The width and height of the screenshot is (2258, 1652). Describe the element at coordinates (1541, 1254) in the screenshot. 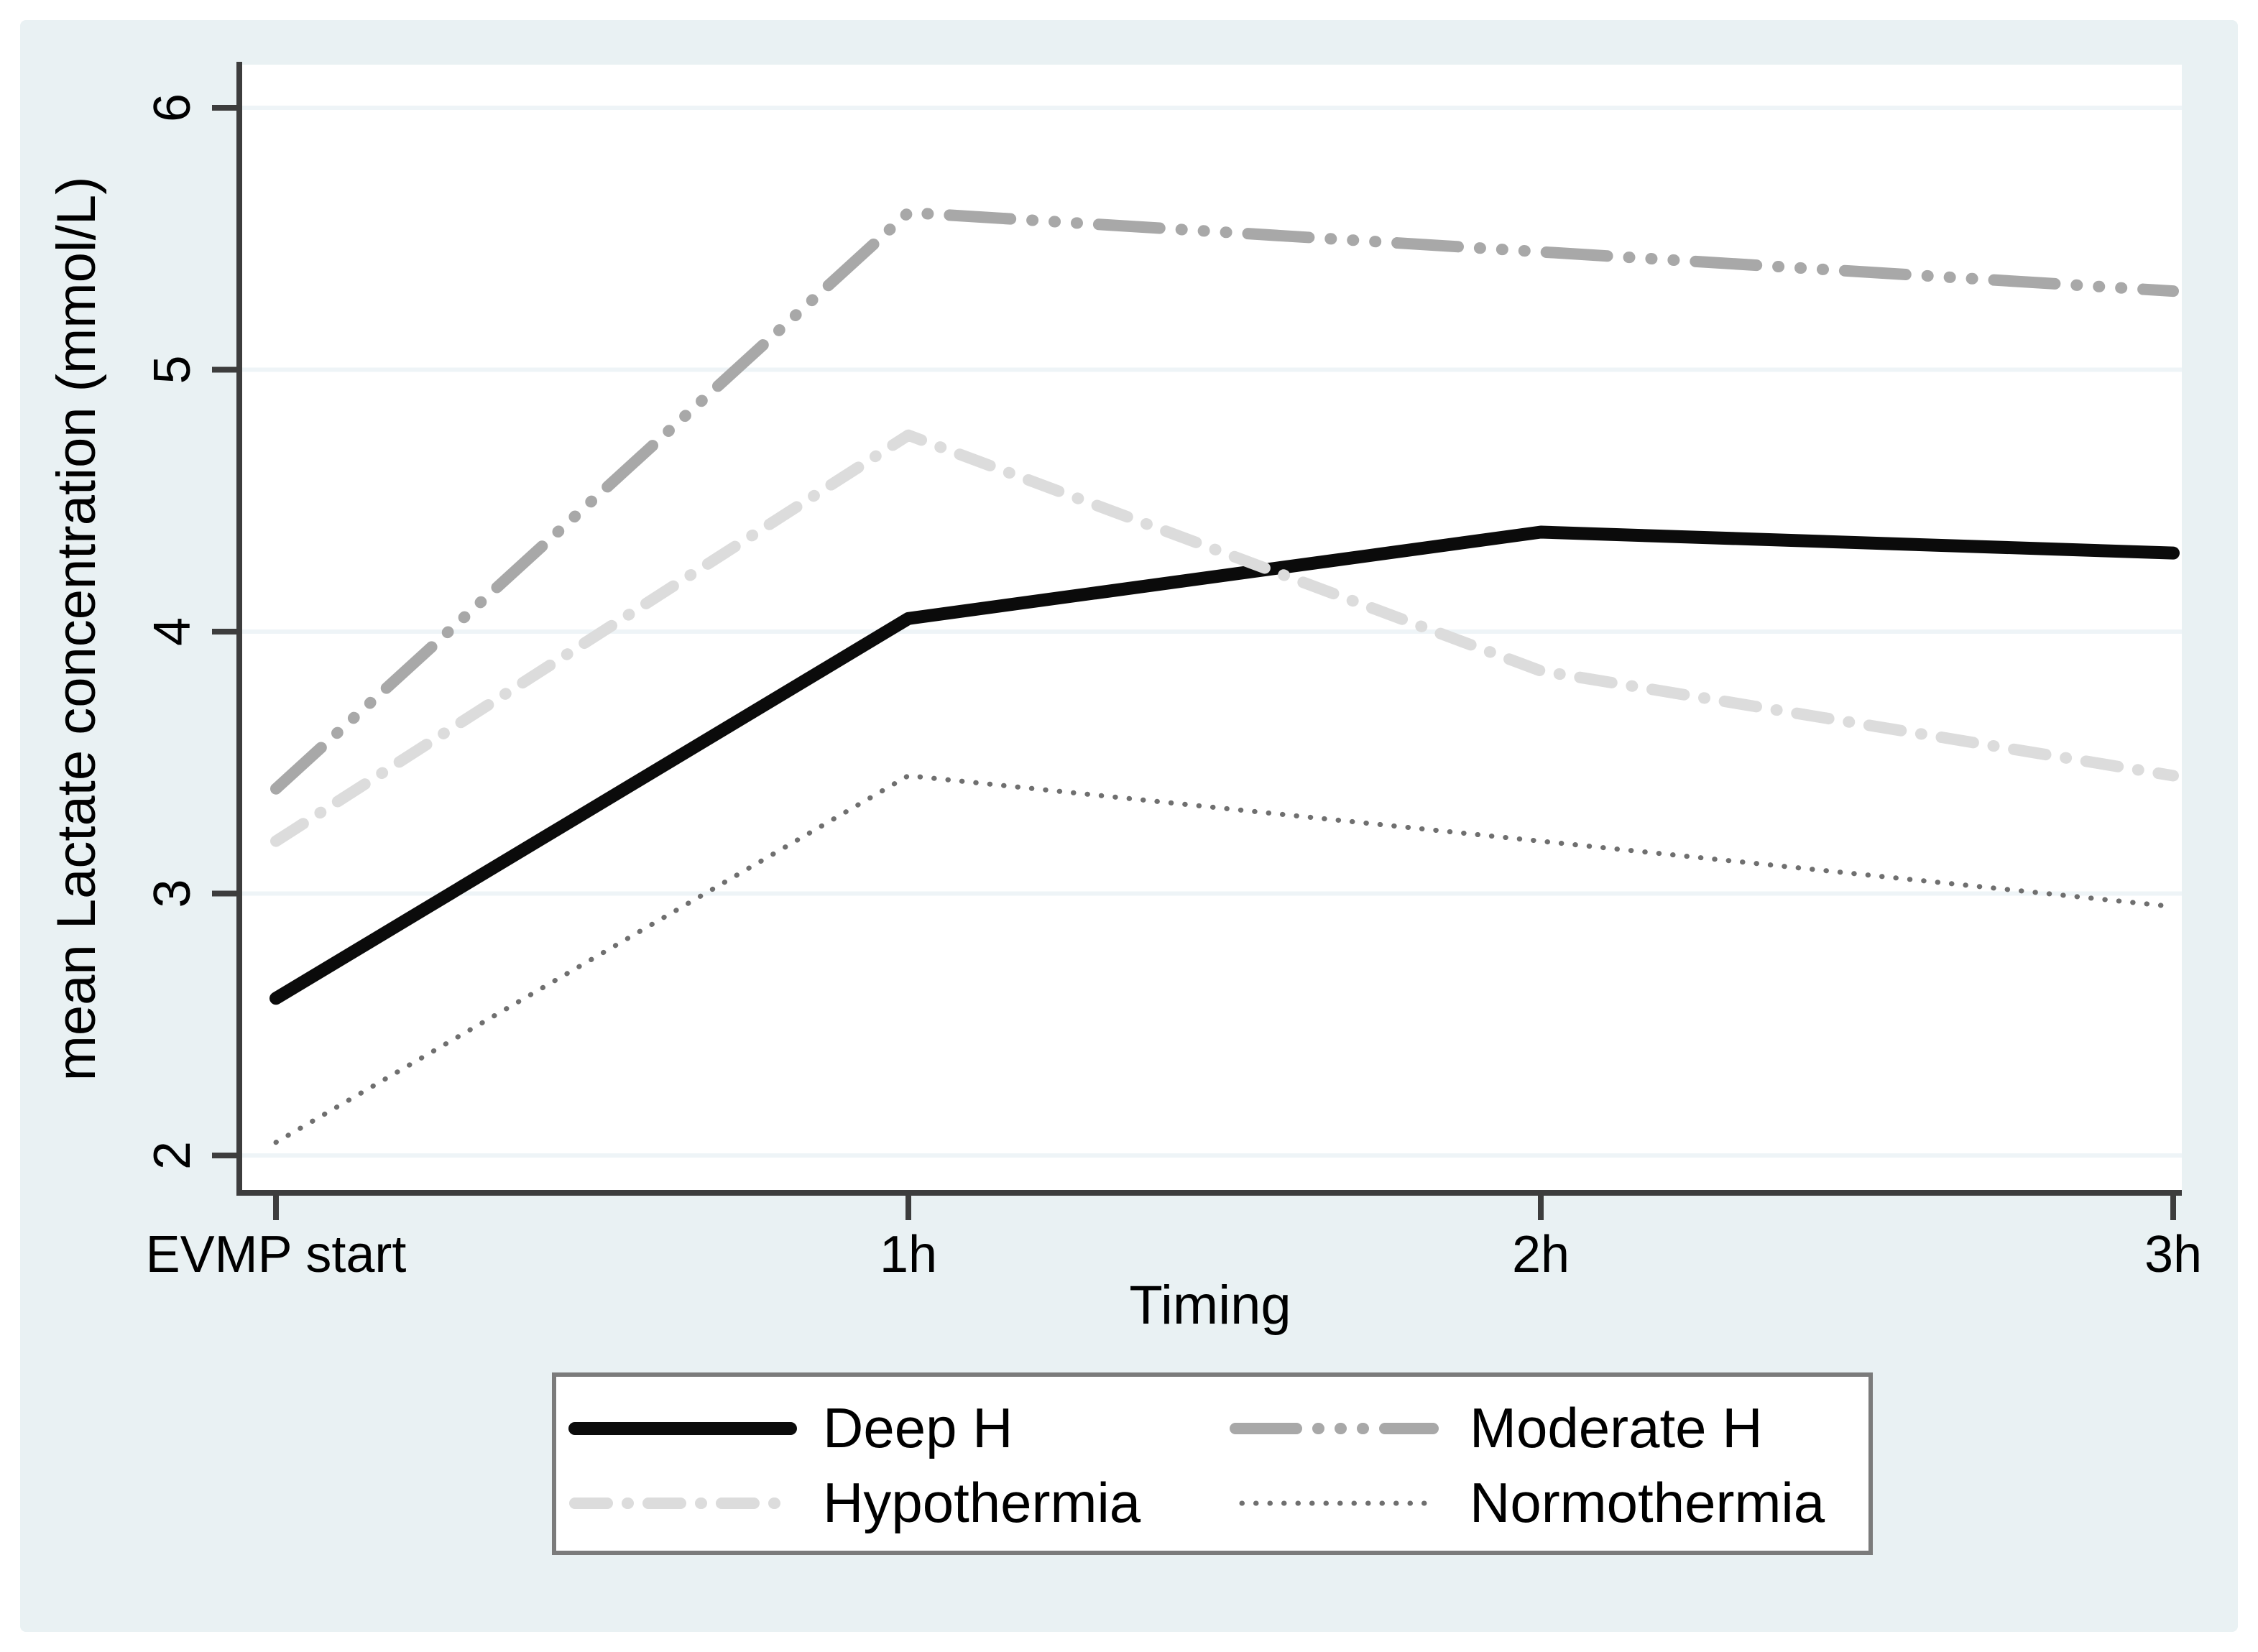

I see `x-tick-label-2: 2h` at that location.